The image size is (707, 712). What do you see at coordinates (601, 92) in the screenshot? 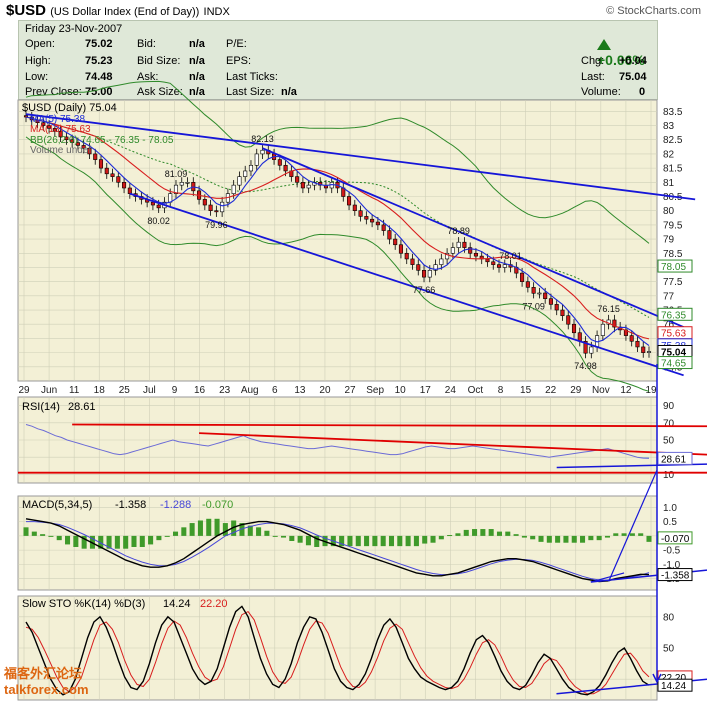
I see `volume-label: Volume:` at bounding box center [601, 92].